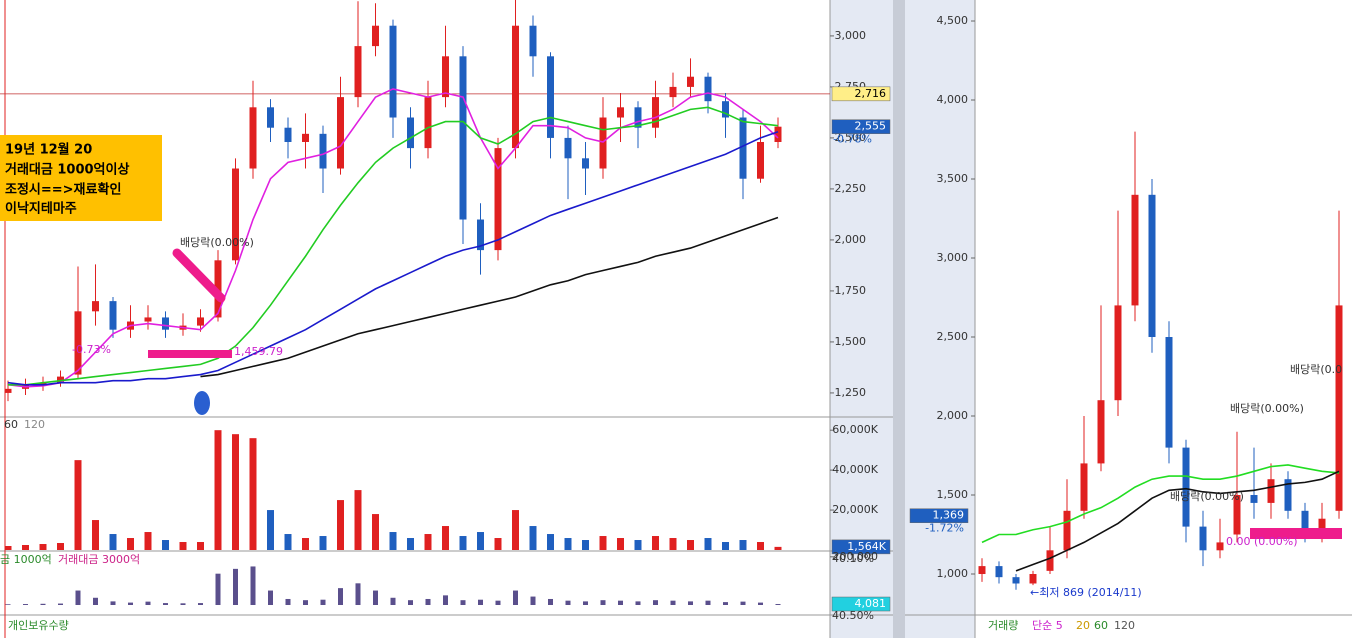 Image resolution: width=1352 pixels, height=638 pixels. Describe the element at coordinates (63, 190) in the screenshot. I see `annotation-line: 조정시==>재료확인` at that location.